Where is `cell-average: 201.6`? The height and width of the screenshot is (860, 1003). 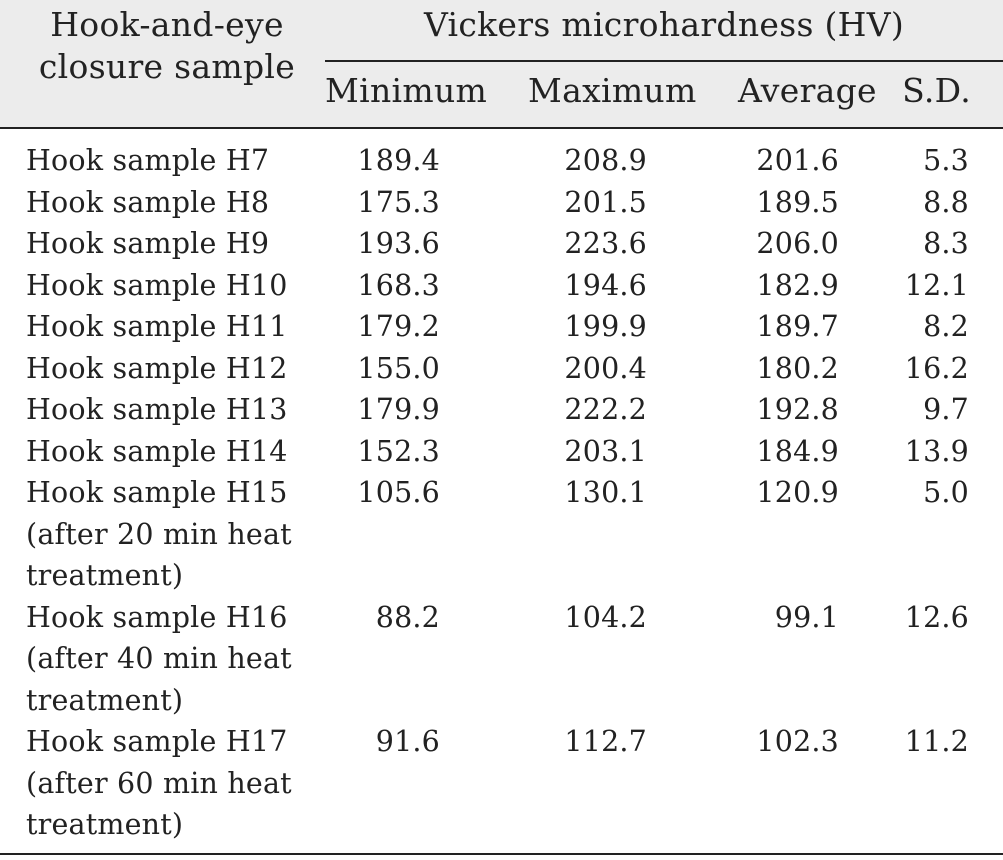
cell-average: 201.6 is located at coordinates (797, 160).